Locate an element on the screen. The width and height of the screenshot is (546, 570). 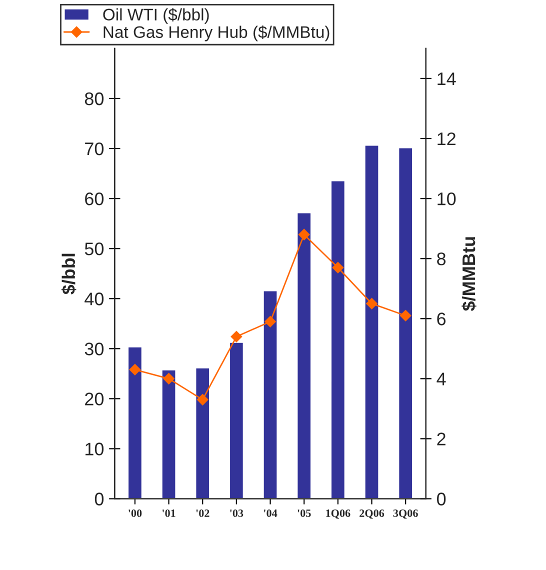
y-tick-label: 60 is located at coordinates (94, 199).